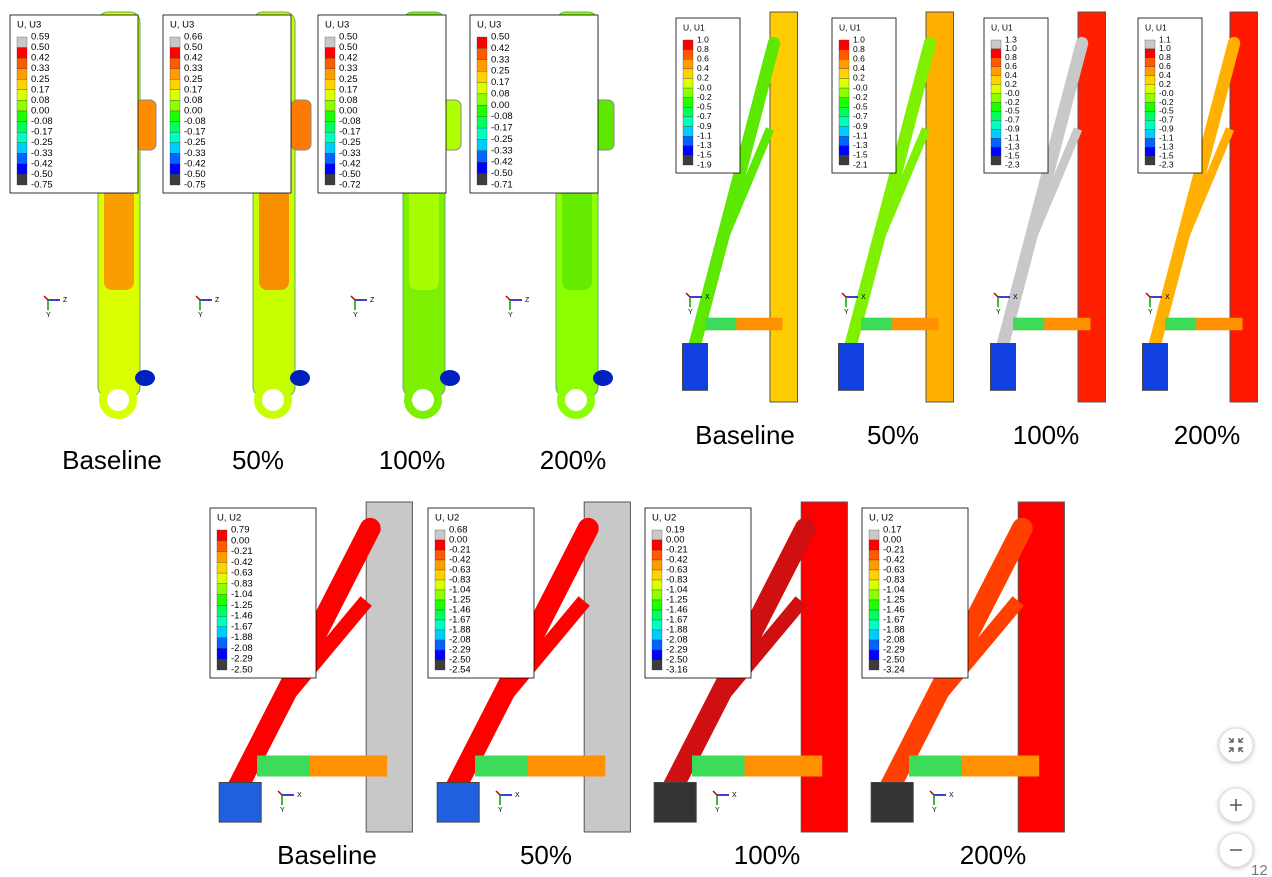 The image size is (1272, 877). I want to click on legend-title: U, U2, so click(447, 518).